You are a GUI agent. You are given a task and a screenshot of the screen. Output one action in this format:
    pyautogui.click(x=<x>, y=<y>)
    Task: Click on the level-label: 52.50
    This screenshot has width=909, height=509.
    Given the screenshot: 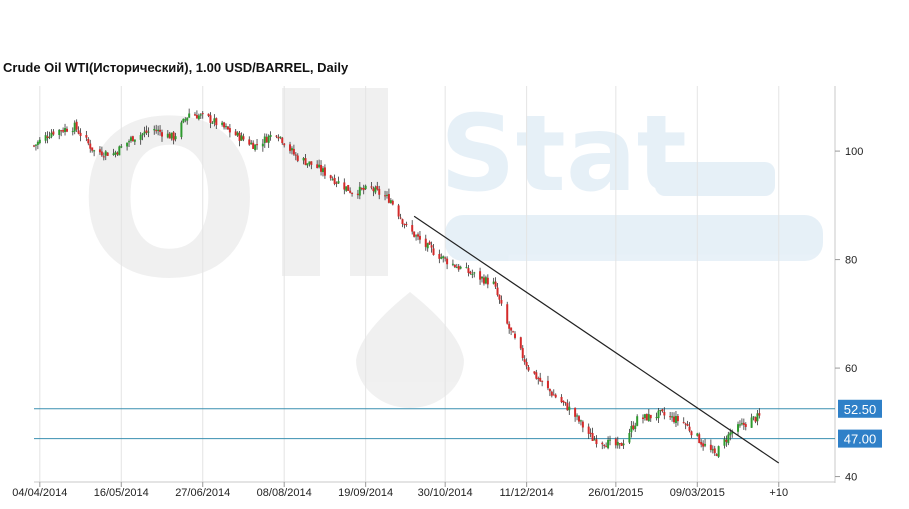 What is the action you would take?
    pyautogui.click(x=860, y=409)
    